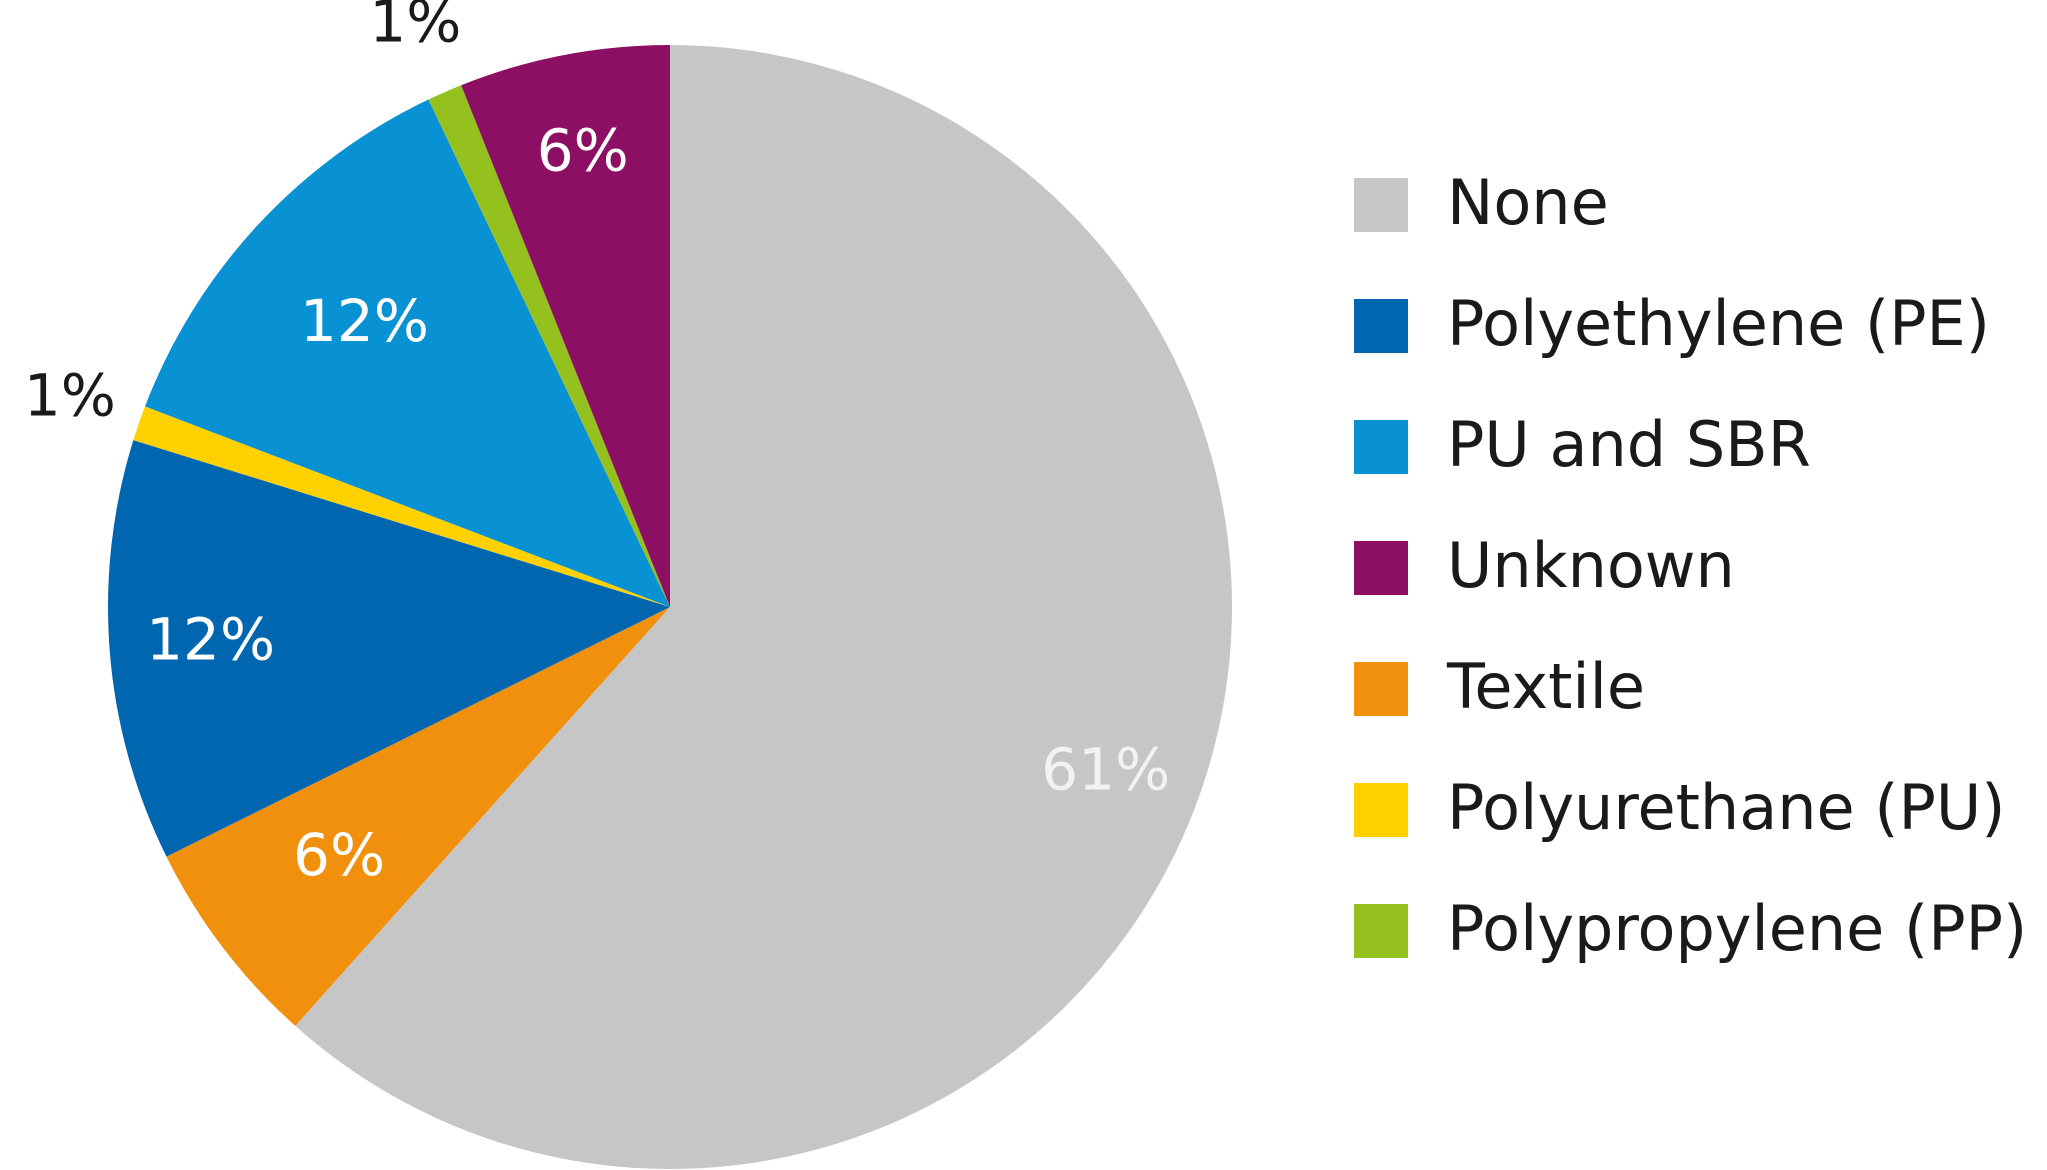  What do you see at coordinates (1726, 807) in the screenshot?
I see `legend-label: Polyurethane (PU)` at bounding box center [1726, 807].